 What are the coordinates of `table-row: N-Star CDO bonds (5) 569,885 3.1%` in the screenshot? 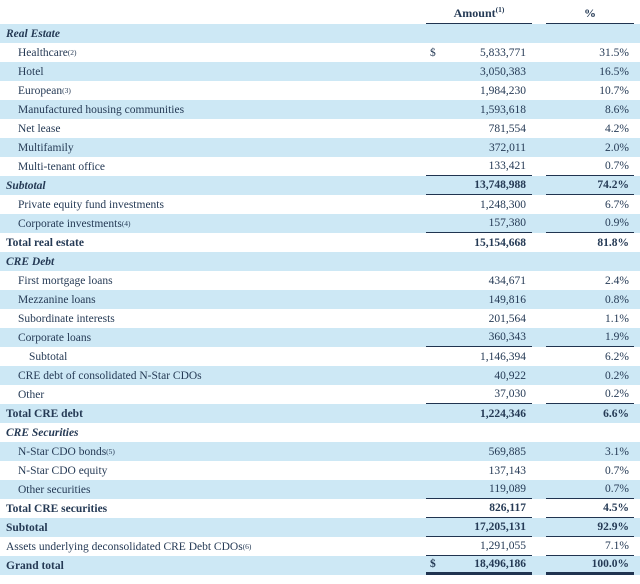 It's located at (320, 451).